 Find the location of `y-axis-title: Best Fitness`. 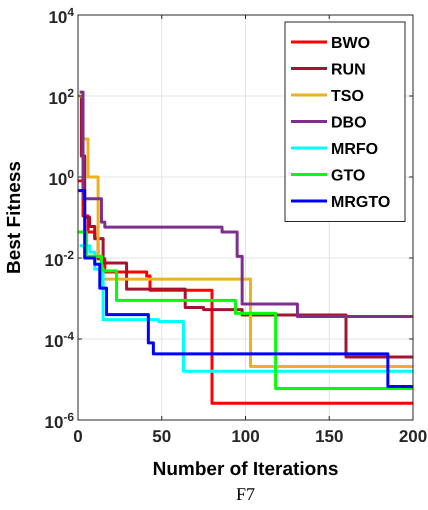

y-axis-title: Best Fitness is located at coordinates (14, 217).